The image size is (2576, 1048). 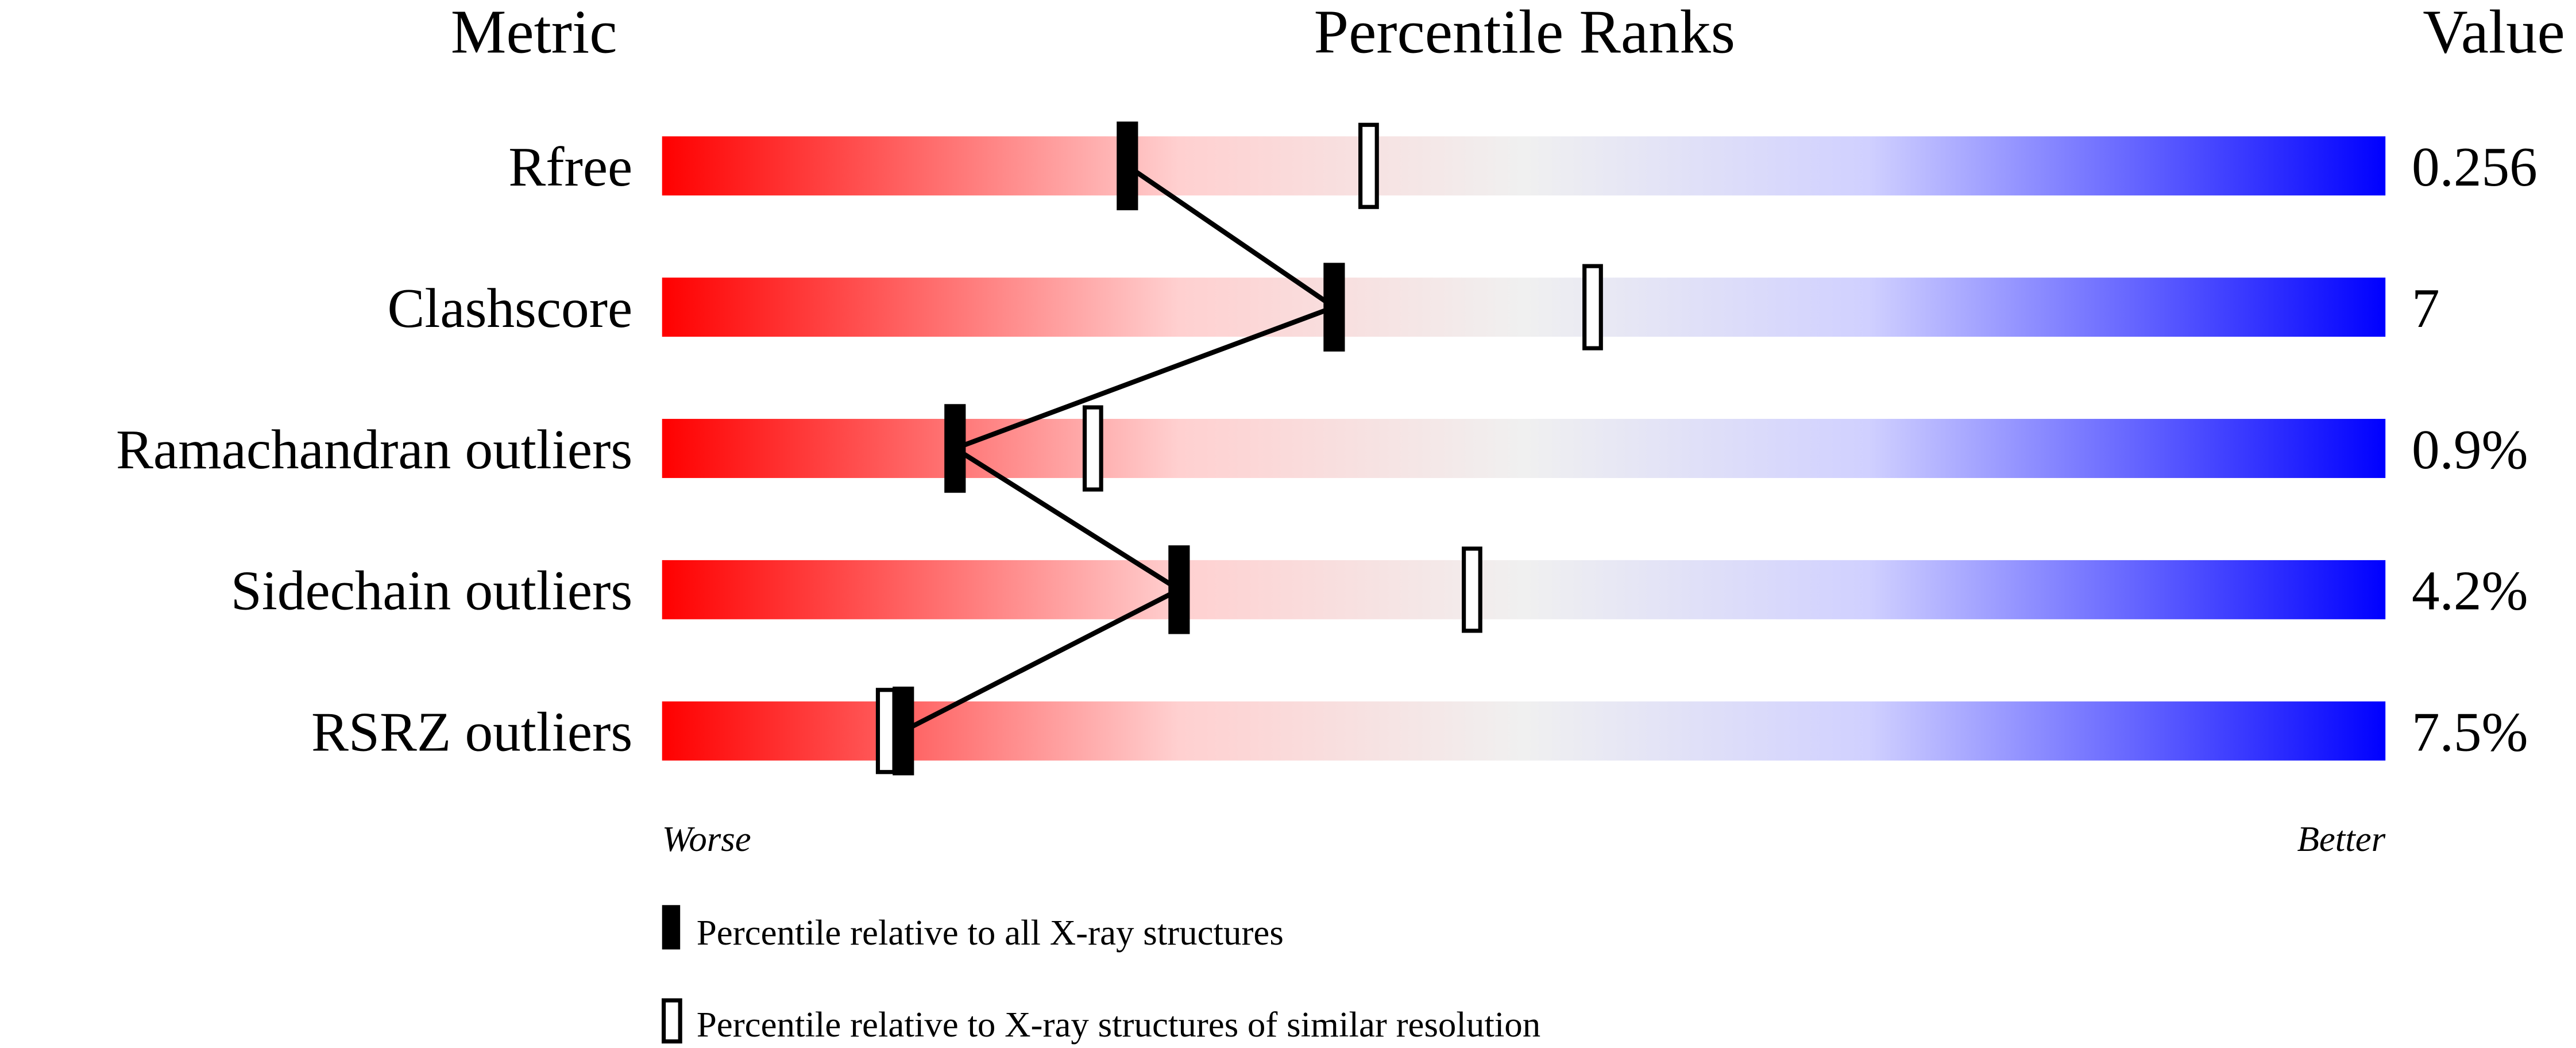 What do you see at coordinates (374, 450) in the screenshot?
I see `metric-label: Ramachandran outliers` at bounding box center [374, 450].